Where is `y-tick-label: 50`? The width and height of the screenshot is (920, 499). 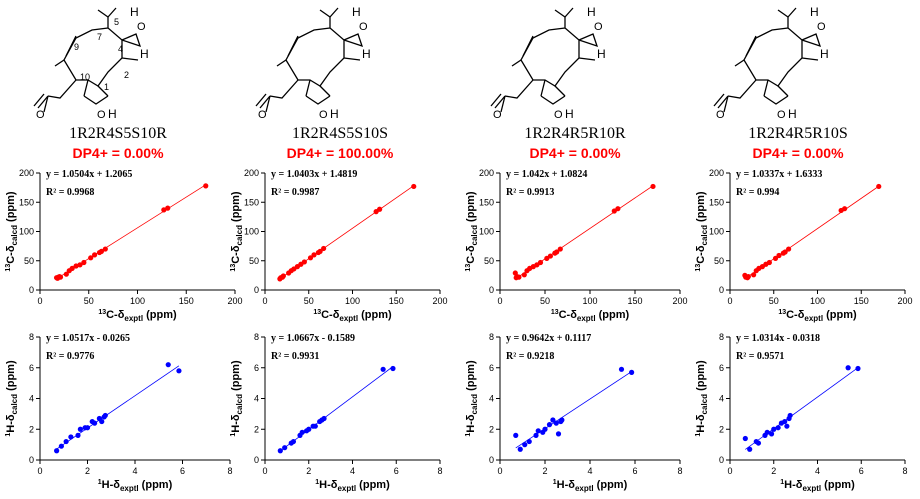 y-tick-label: 50 is located at coordinates (719, 261).